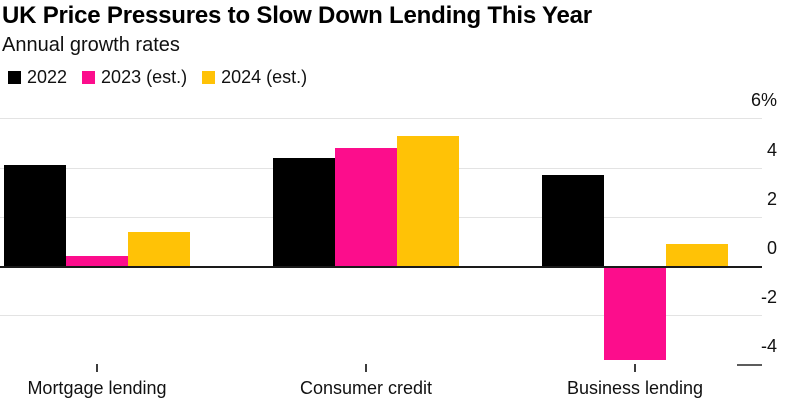 This screenshot has height=402, width=785. Describe the element at coordinates (749, 365) in the screenshot. I see `axis-min-marker` at that location.